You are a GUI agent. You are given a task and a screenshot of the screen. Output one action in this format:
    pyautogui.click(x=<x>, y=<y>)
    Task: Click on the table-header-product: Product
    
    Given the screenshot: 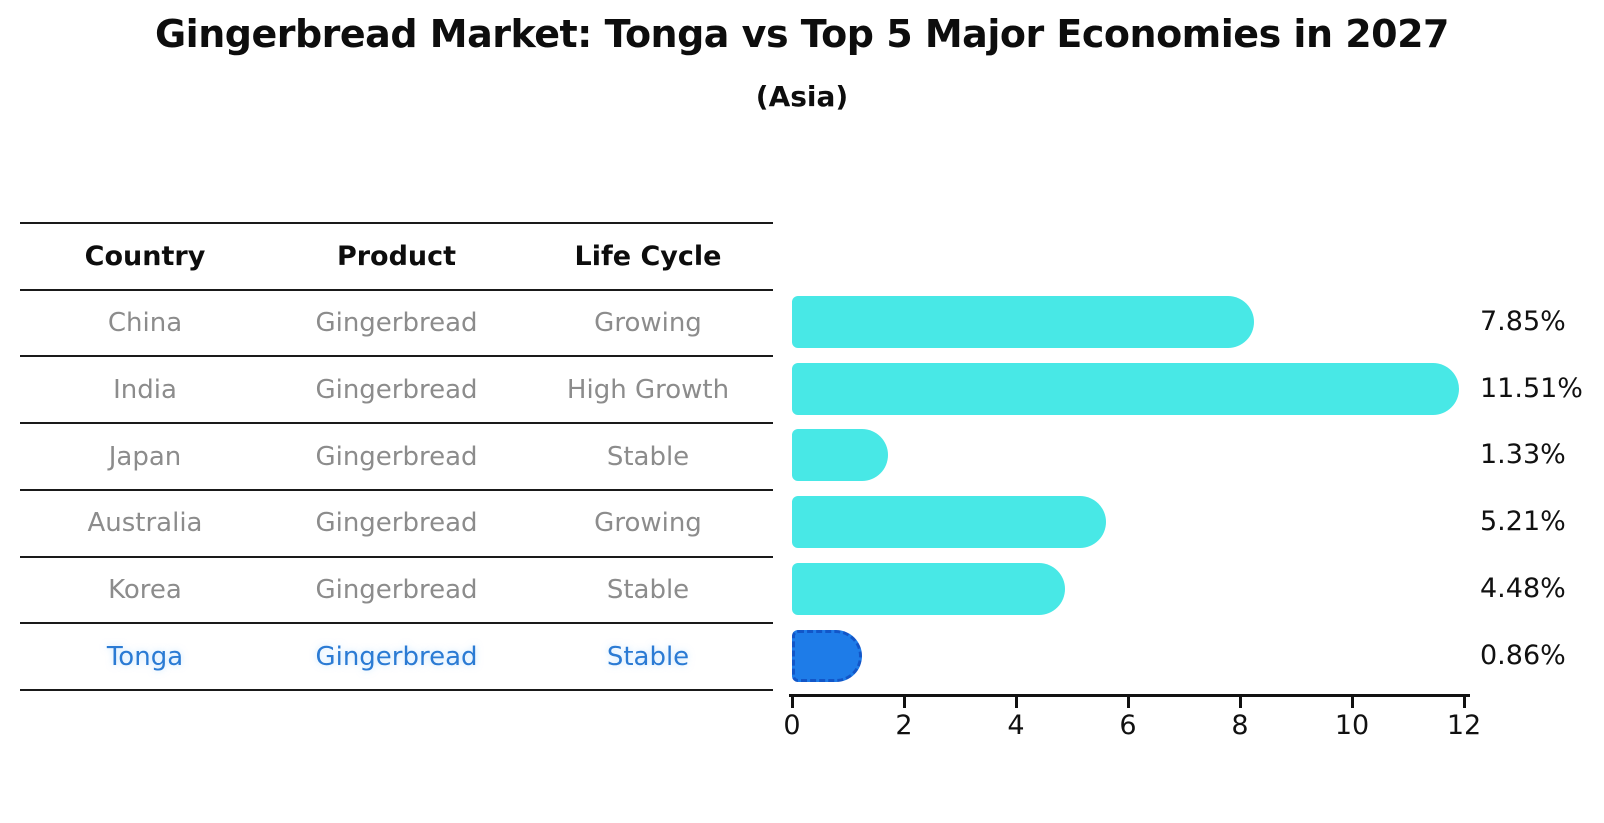 What is the action you would take?
    pyautogui.click(x=396, y=256)
    